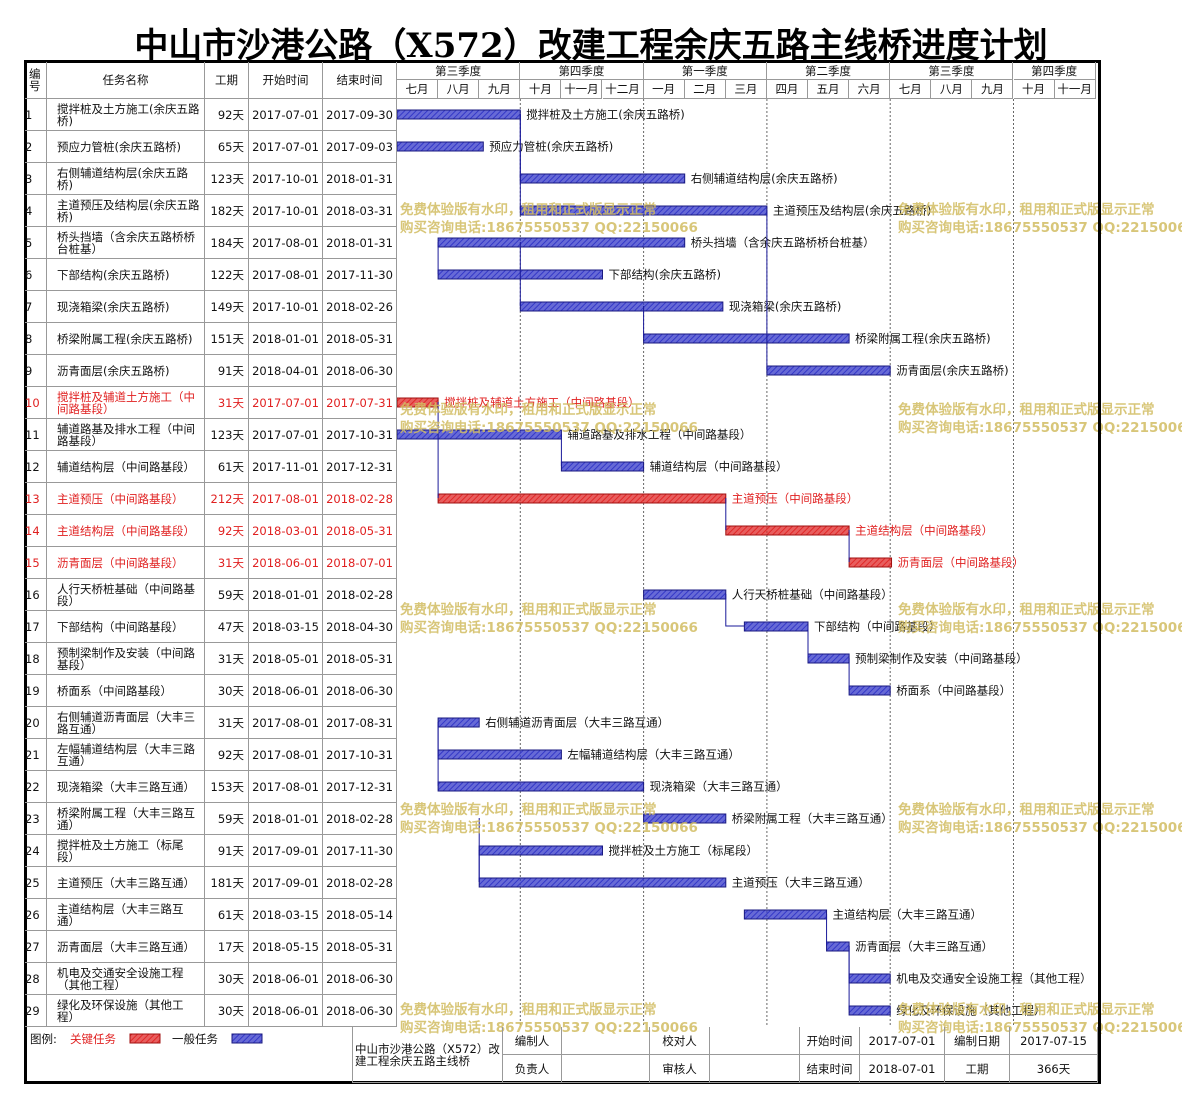 This screenshot has width=1182, height=1106. What do you see at coordinates (227, 627) in the screenshot?
I see `task-duration: 47天` at bounding box center [227, 627].